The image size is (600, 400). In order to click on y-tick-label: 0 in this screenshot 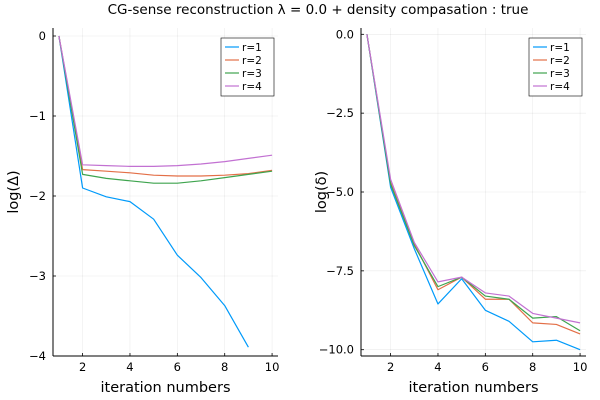, I will do `click(42, 36)`.